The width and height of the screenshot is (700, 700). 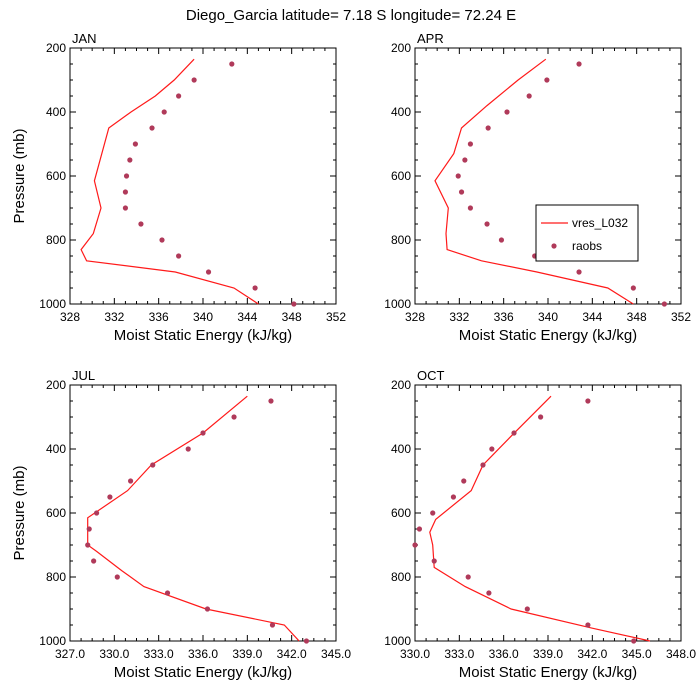 I want to click on panel-title: APR, so click(x=430, y=38).